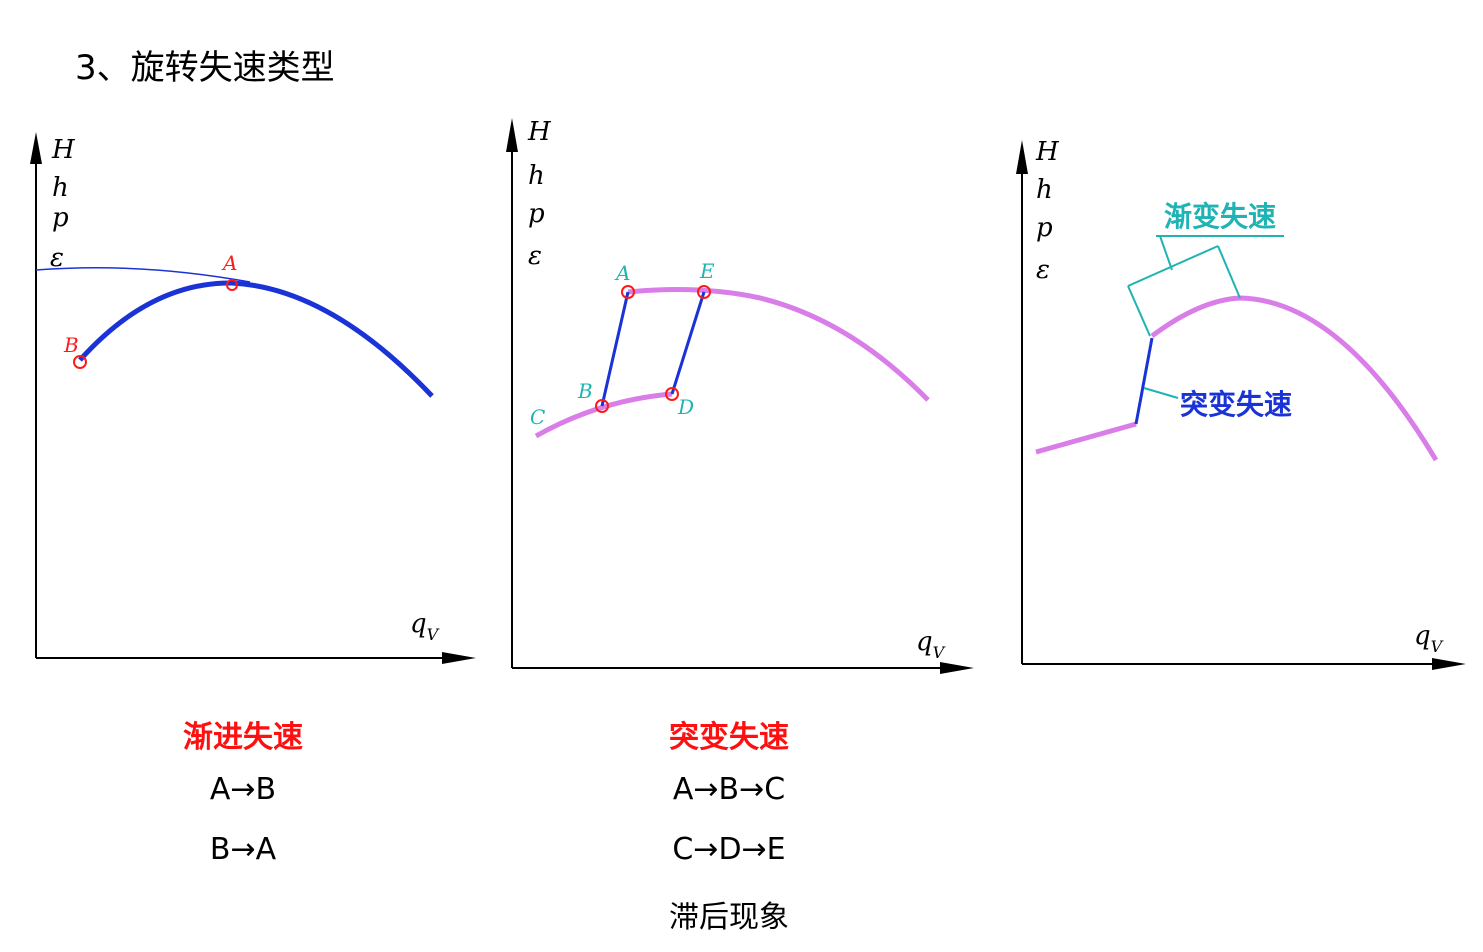  What do you see at coordinates (622, 273) in the screenshot?
I see `label-A-2: A` at bounding box center [622, 273].